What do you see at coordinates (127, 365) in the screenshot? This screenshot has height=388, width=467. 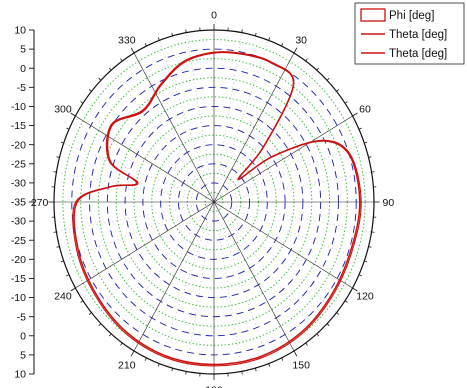 I see `angle-tick-label: 210` at bounding box center [127, 365].